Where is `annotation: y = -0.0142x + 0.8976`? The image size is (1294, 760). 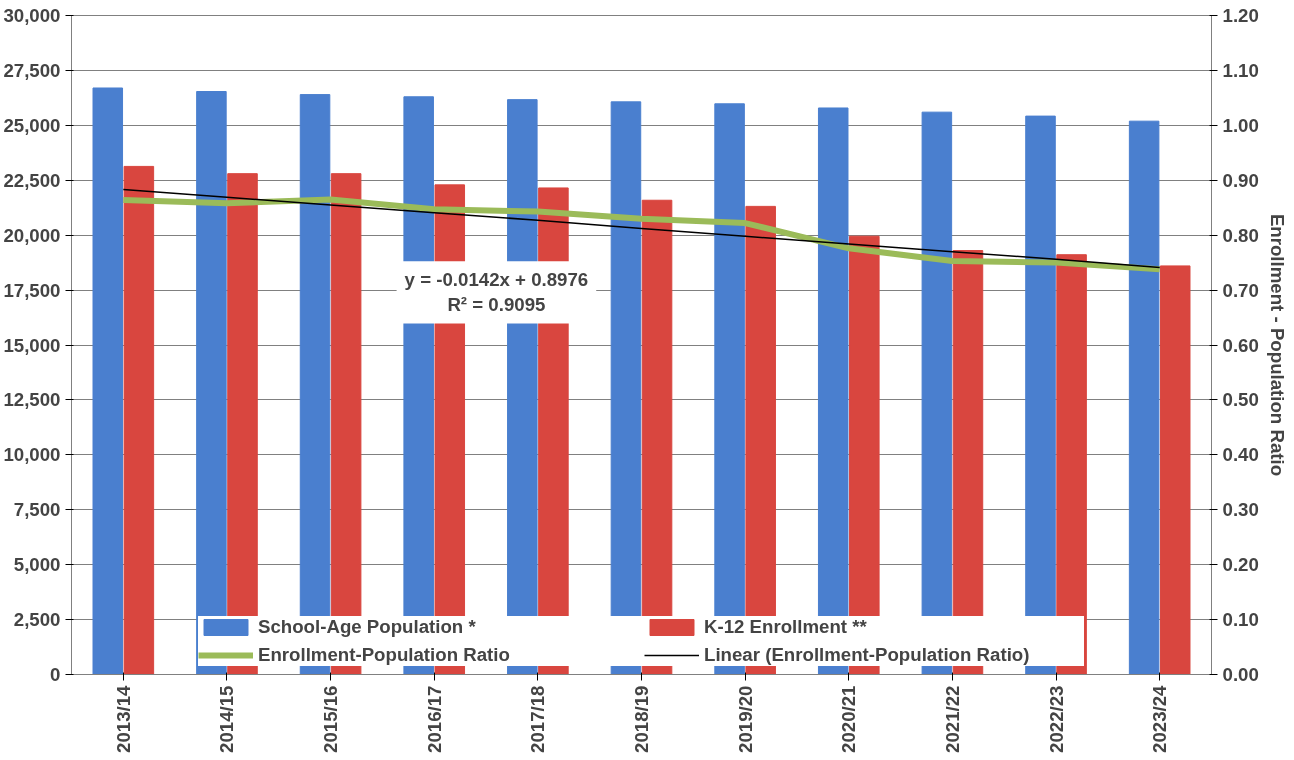
annotation: y = -0.0142x + 0.8976 is located at coordinates (496, 280).